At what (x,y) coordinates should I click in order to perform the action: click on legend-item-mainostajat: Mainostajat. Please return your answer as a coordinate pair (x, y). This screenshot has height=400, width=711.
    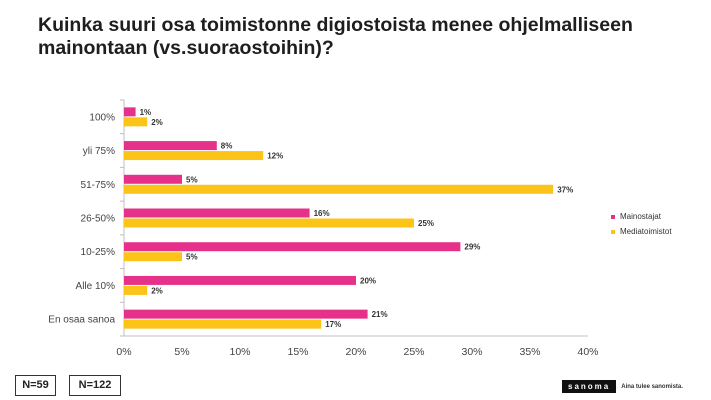
    Looking at the image, I should click on (641, 216).